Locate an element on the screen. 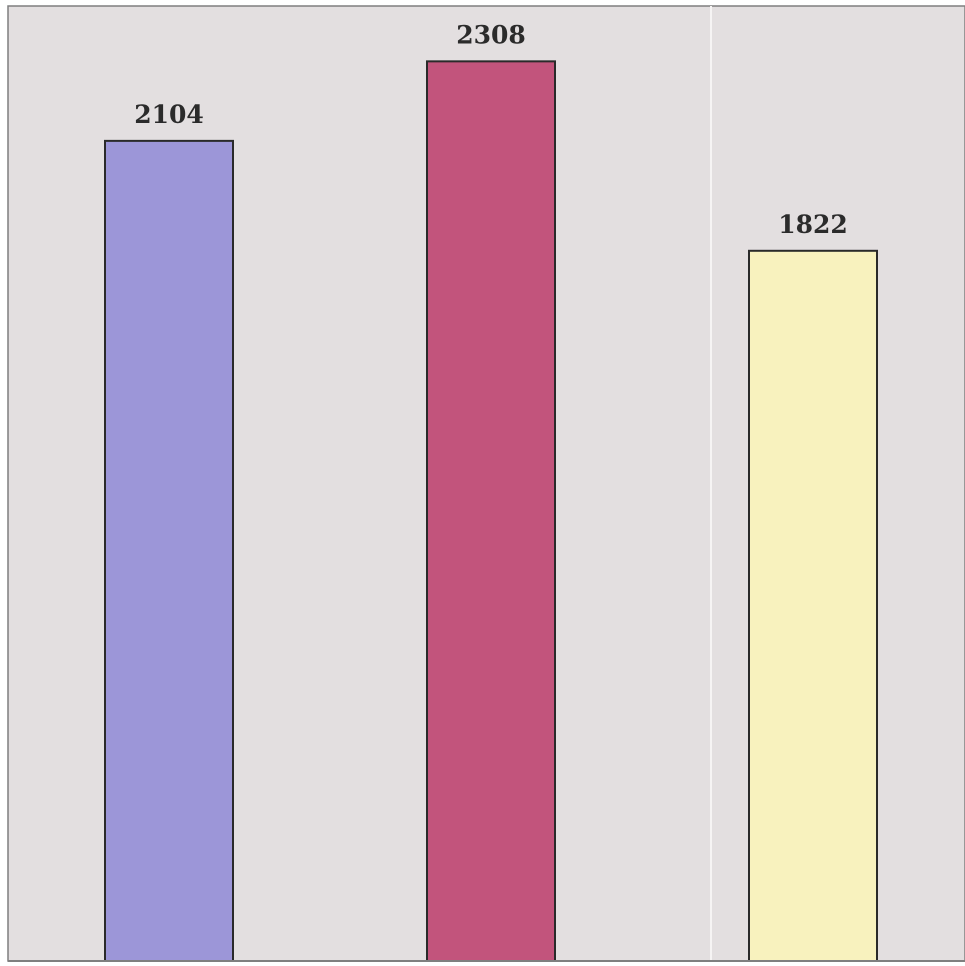 The width and height of the screenshot is (965, 966). bar-value-label-3: 1822 is located at coordinates (813, 224).